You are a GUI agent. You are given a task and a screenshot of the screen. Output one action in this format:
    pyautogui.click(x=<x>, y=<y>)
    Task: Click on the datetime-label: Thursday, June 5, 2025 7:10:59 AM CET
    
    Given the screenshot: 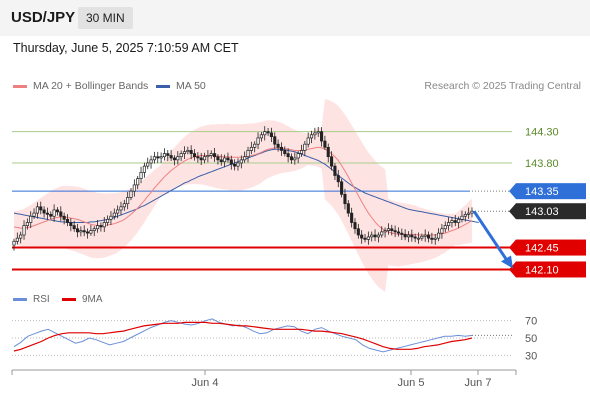 What is the action you would take?
    pyautogui.click(x=126, y=48)
    